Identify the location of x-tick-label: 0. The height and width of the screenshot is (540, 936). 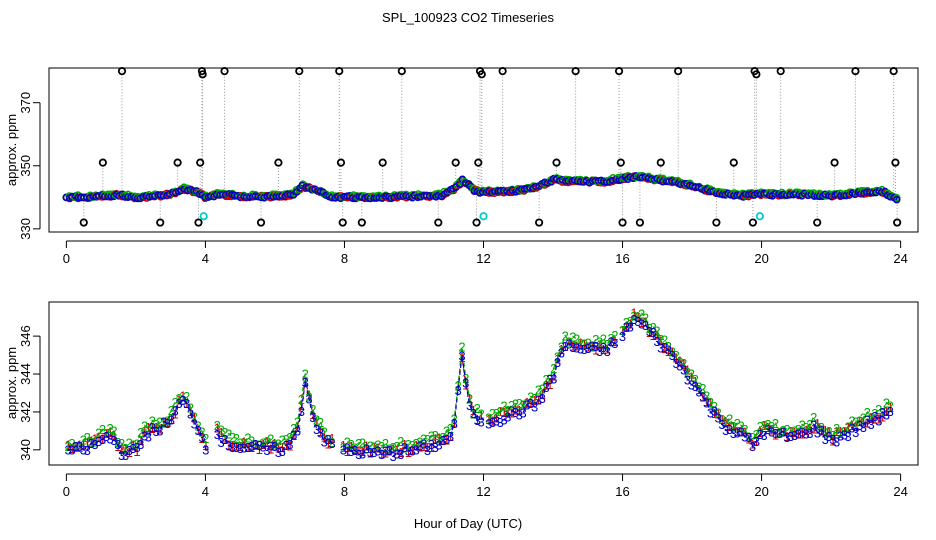
(66, 258).